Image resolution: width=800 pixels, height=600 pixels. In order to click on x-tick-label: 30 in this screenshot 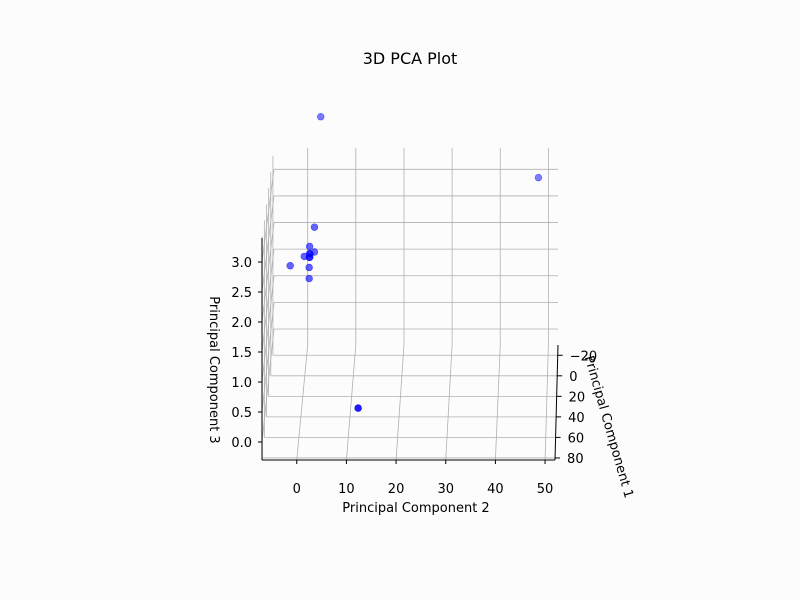, I will do `click(445, 489)`.